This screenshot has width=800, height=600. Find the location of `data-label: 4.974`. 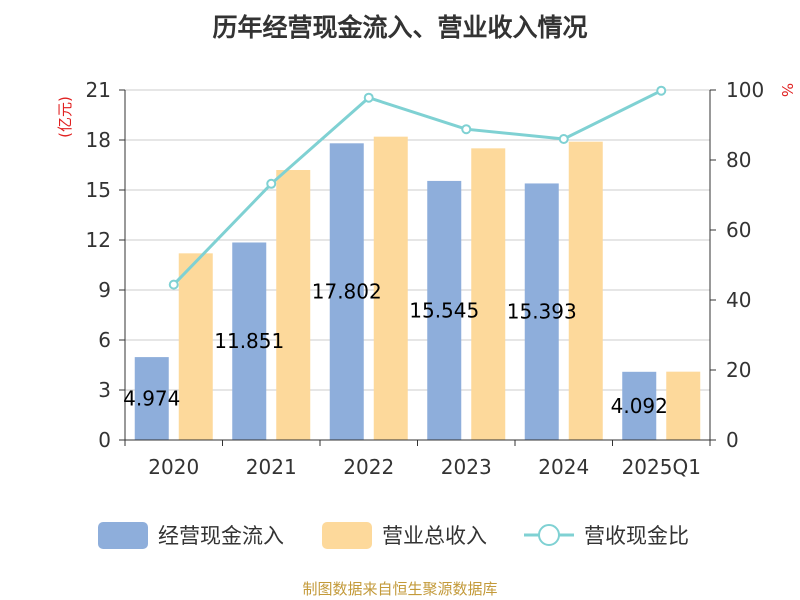

data-label: 4.974 is located at coordinates (151, 399).